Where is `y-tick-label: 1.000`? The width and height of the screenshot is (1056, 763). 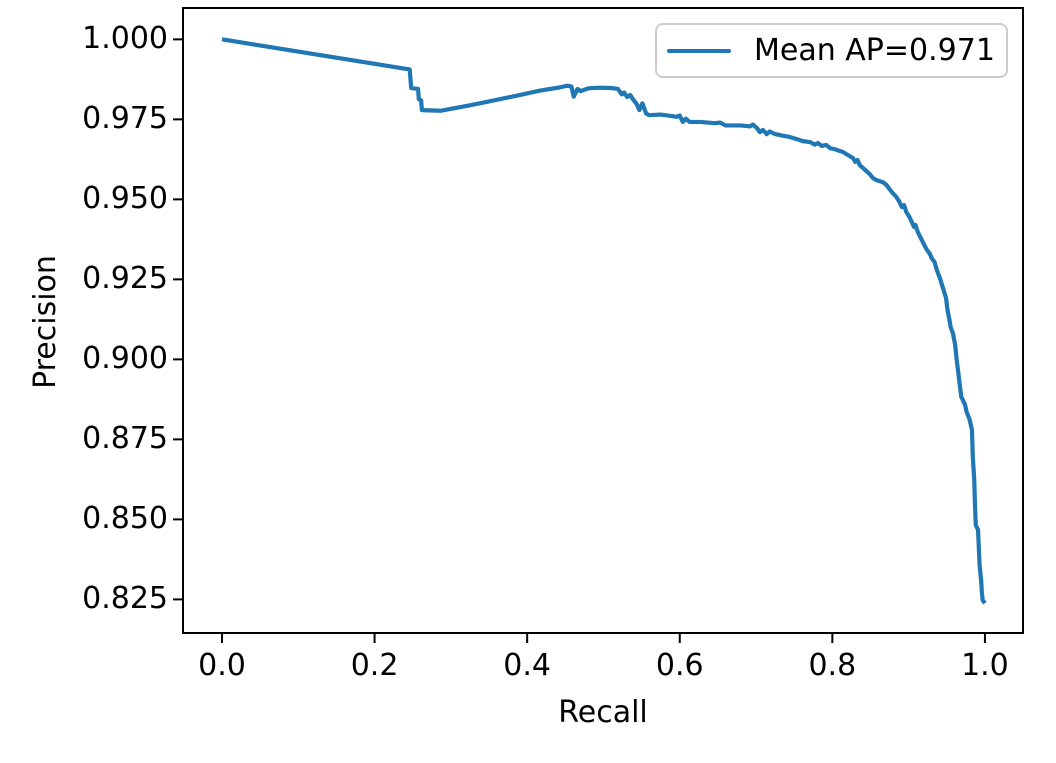 y-tick-label: 1.000 is located at coordinates (125, 39).